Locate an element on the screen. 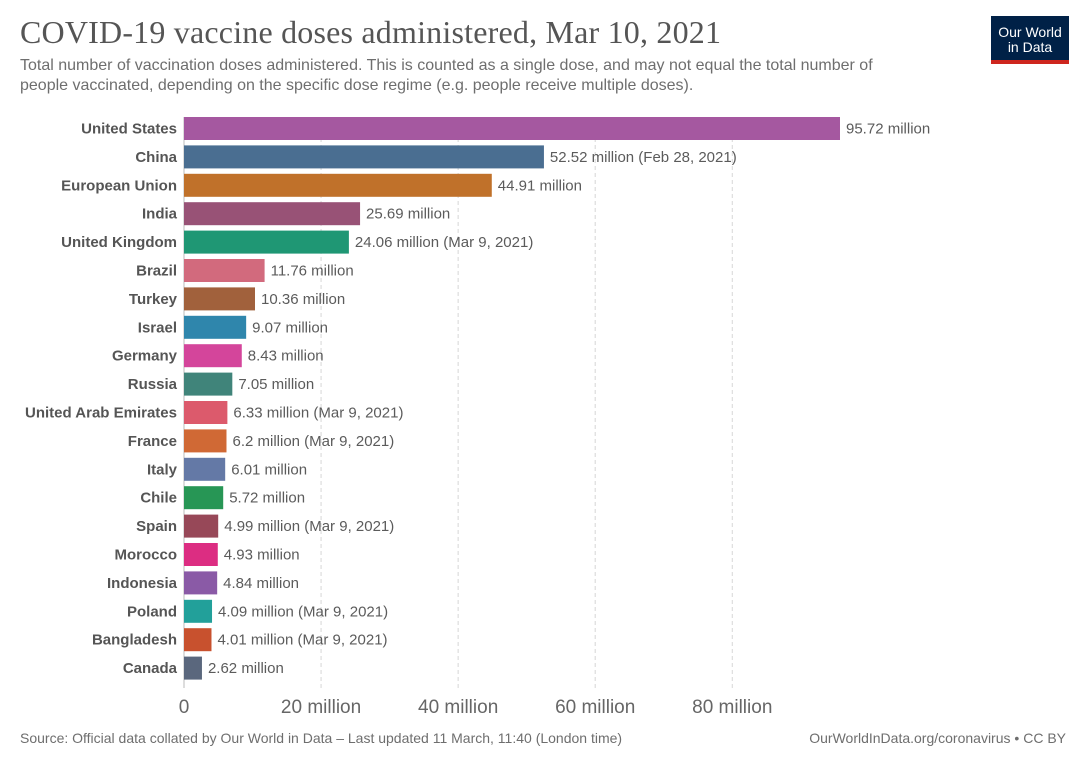 The image size is (1088, 768). value-label: 4.09 million (Mar 9, 2021) is located at coordinates (303, 611).